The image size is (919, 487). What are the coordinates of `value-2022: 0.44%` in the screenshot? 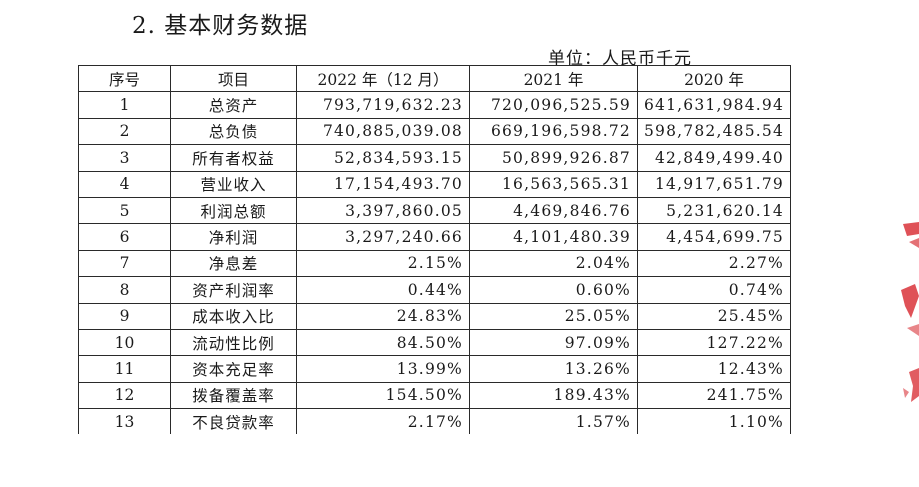 It's located at (383, 290).